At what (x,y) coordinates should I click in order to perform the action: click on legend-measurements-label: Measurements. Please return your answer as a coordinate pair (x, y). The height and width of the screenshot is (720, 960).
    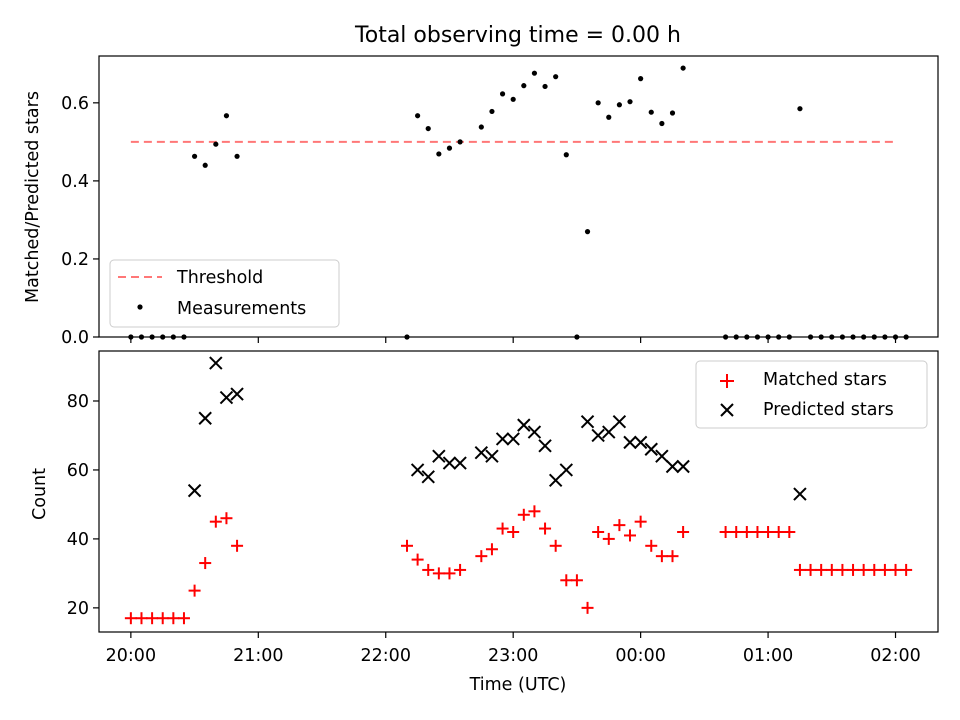
    Looking at the image, I should click on (241, 309).